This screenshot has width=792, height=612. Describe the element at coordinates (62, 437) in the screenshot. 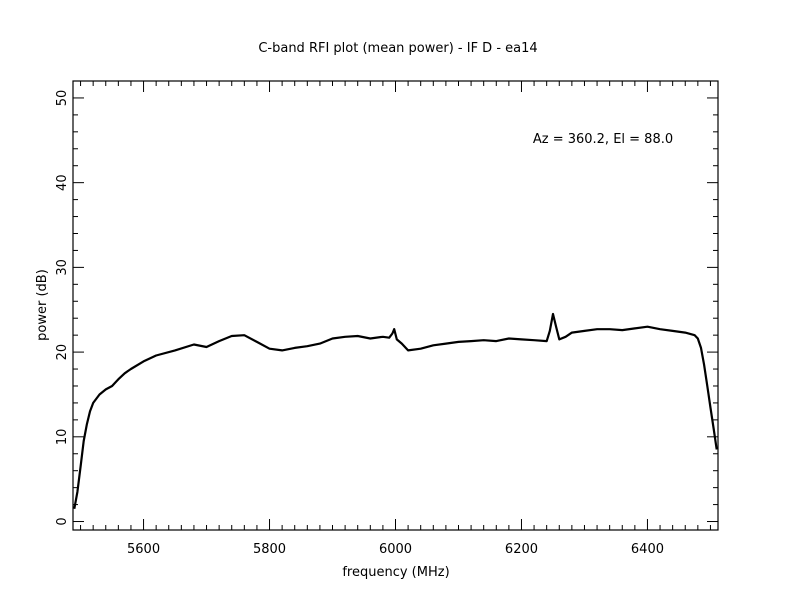

I see `y-tick-label: 10` at that location.